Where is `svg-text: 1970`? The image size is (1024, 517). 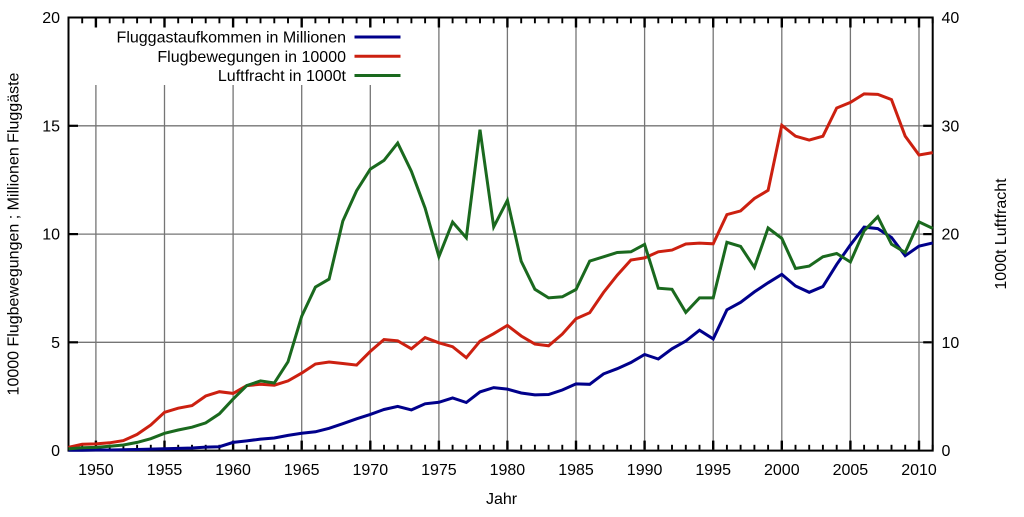 svg-text: 1970 is located at coordinates (371, 470).